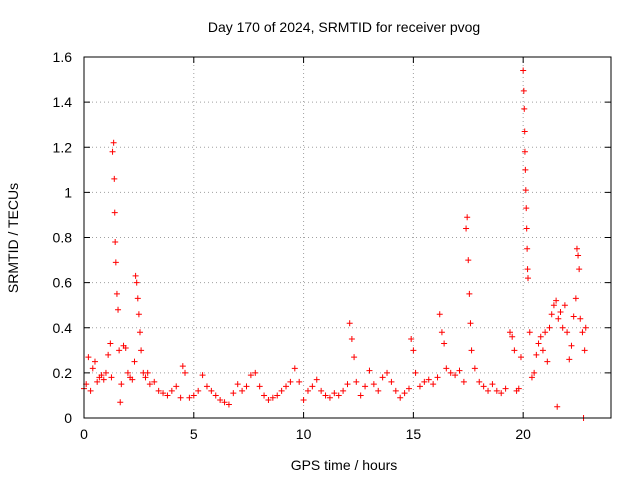 Image resolution: width=640 pixels, height=480 pixels. Describe the element at coordinates (194, 434) in the screenshot. I see `x-tick-label: 5` at that location.